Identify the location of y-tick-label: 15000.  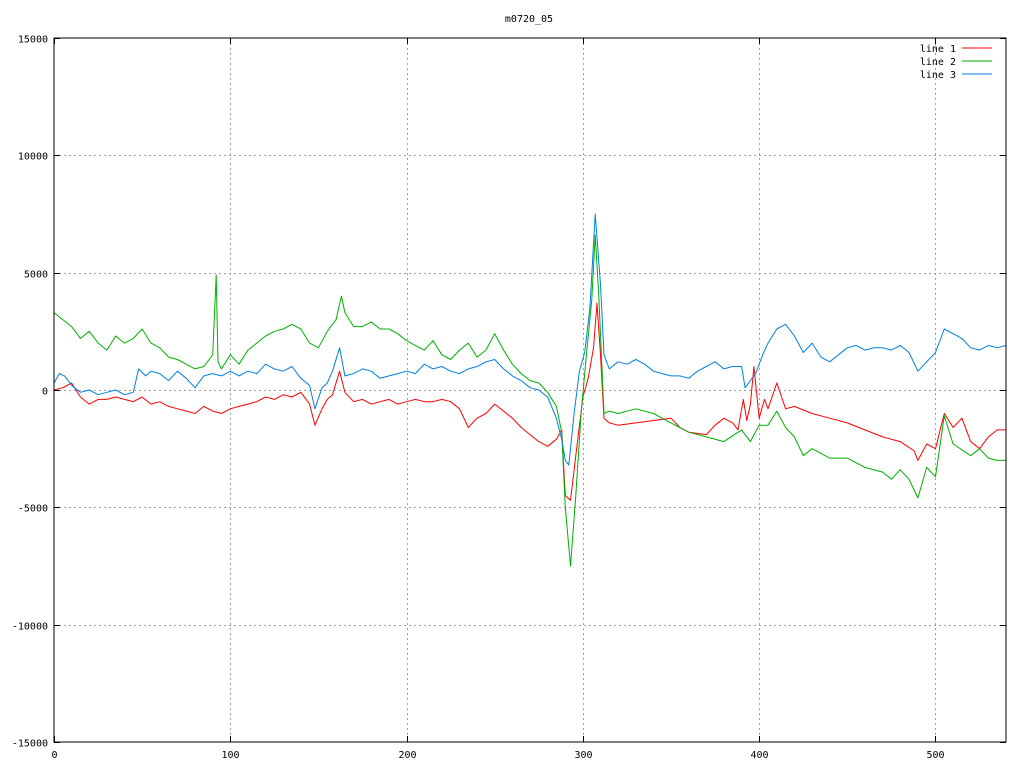
(33, 40).